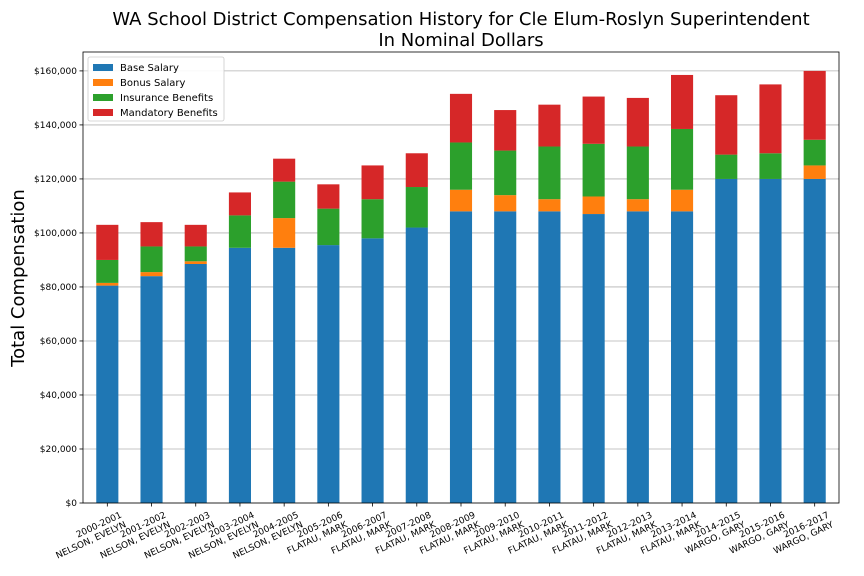 The height and width of the screenshot is (576, 864). What do you see at coordinates (72, 504) in the screenshot?
I see `y-tick-label: $0` at bounding box center [72, 504].